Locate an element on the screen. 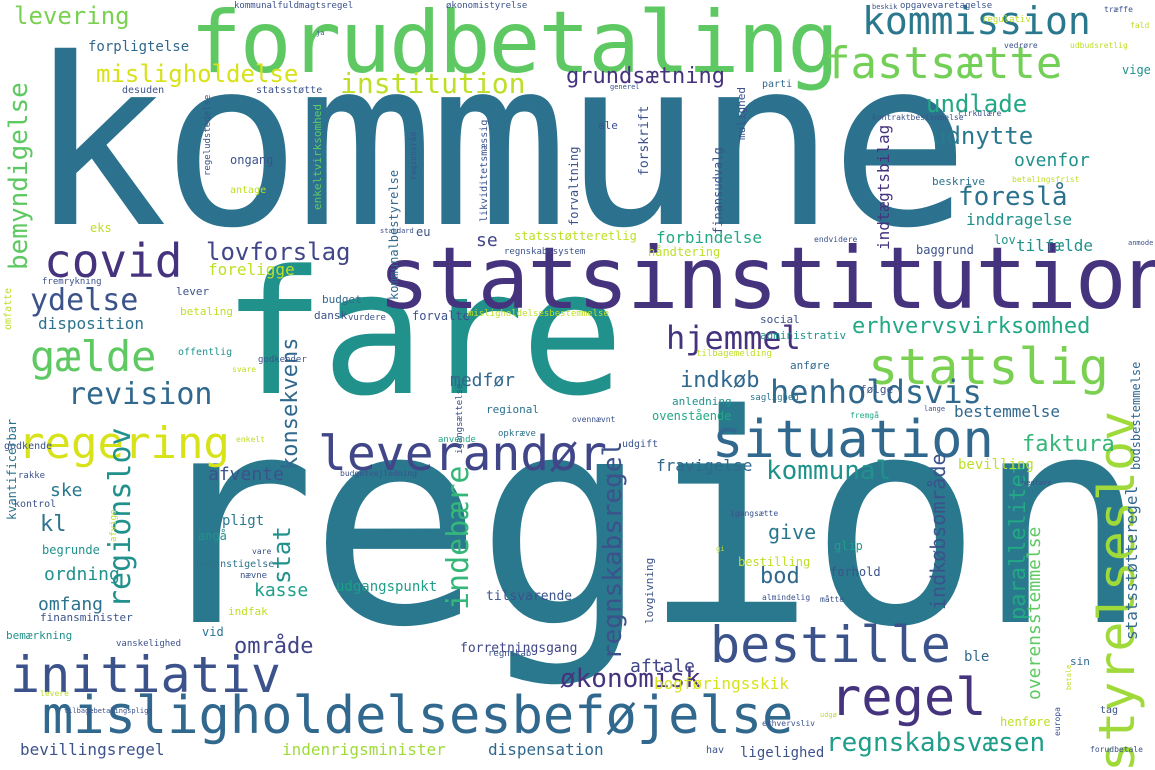 This screenshot has height=770, width=1155. word-vedrore: vedrøre is located at coordinates (1021, 45).